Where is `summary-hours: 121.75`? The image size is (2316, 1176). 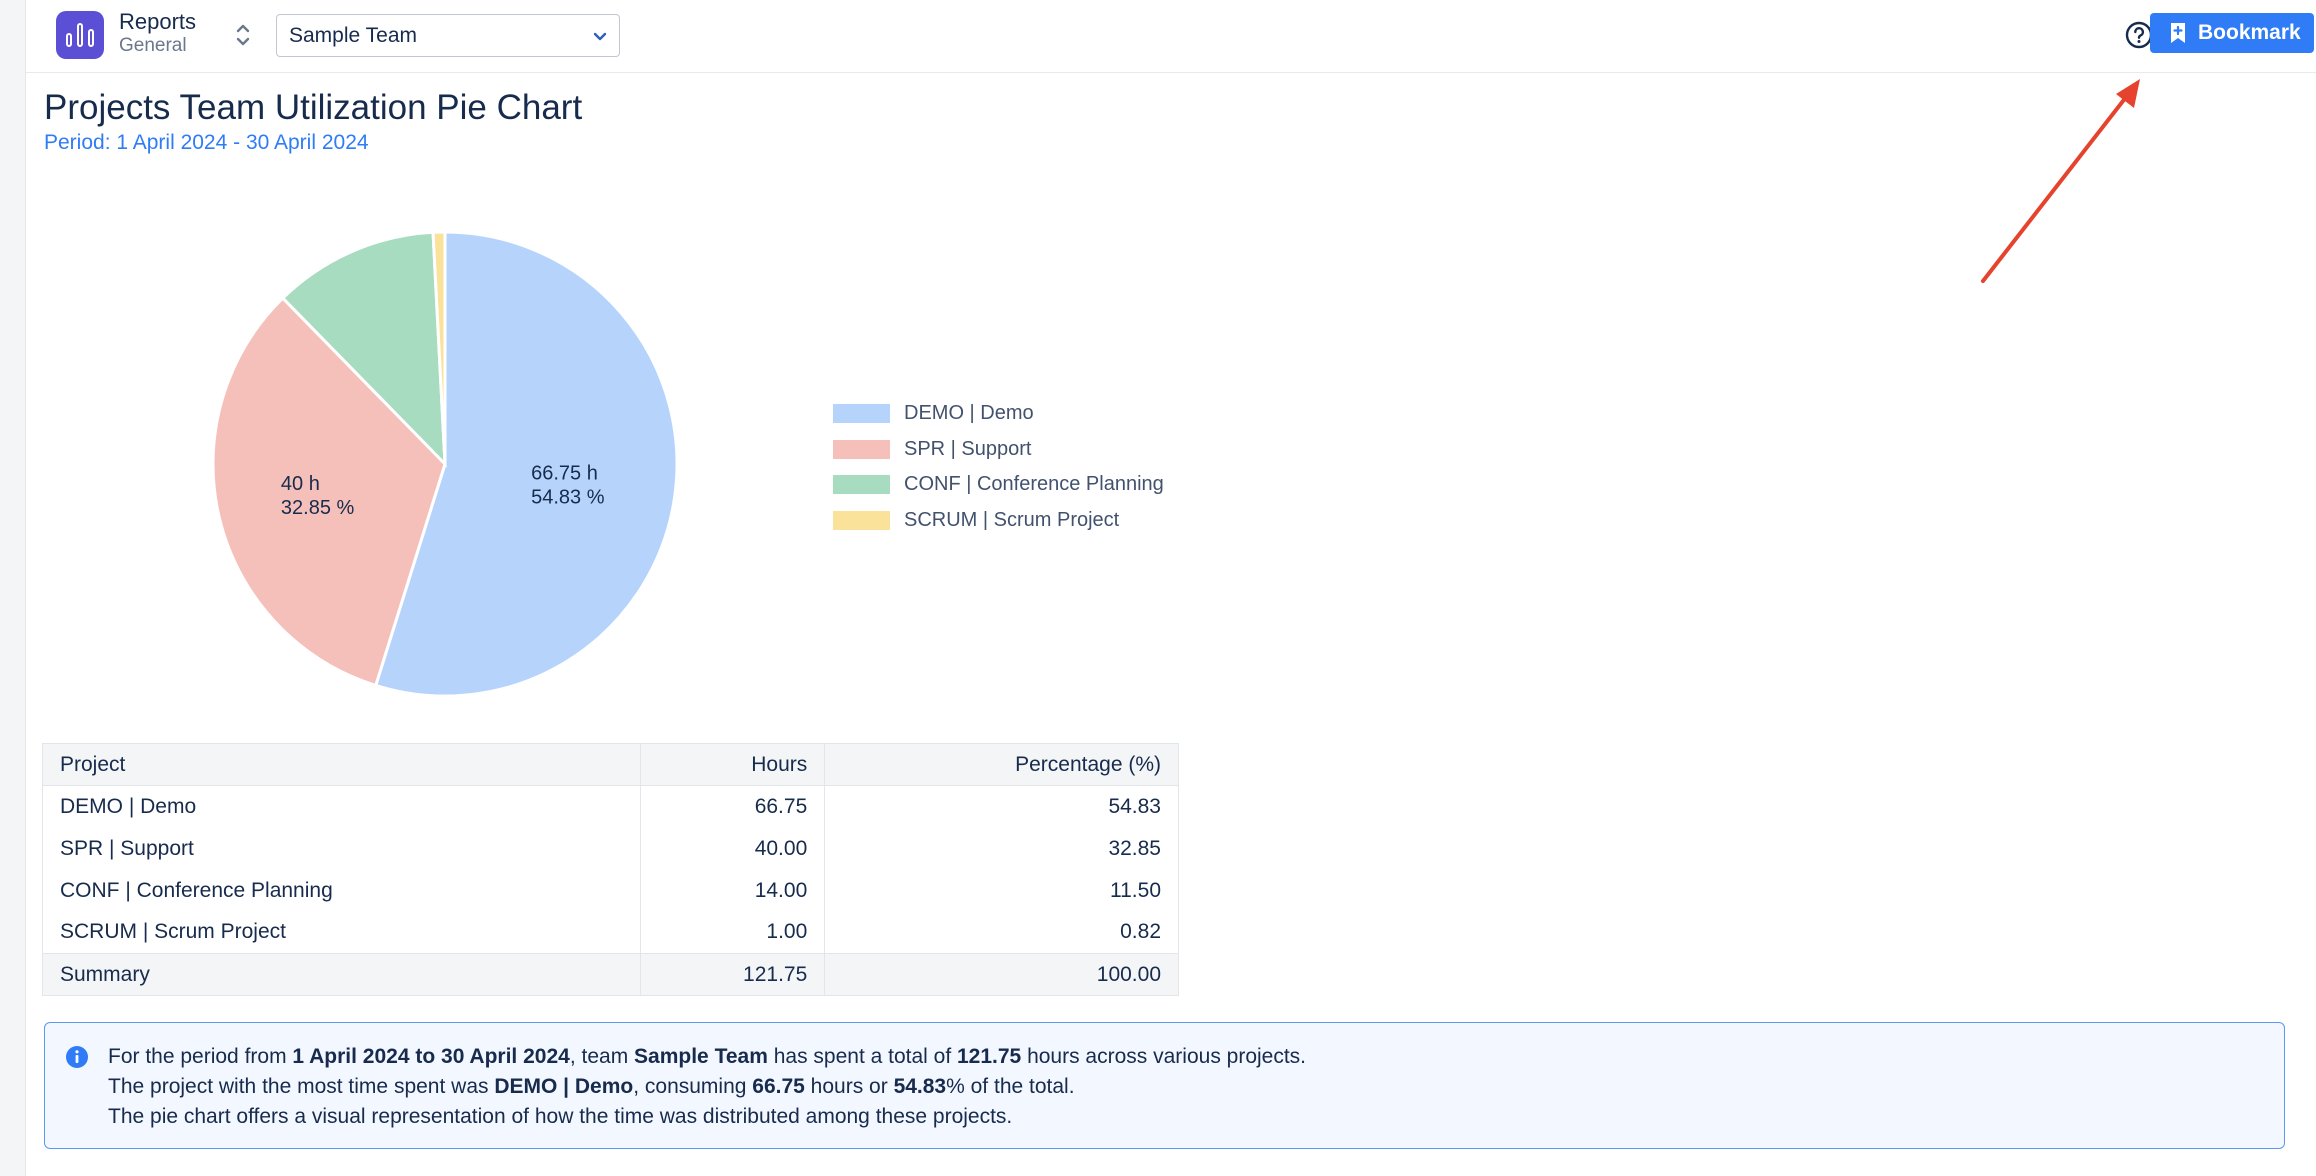 summary-hours: 121.75 is located at coordinates (733, 974).